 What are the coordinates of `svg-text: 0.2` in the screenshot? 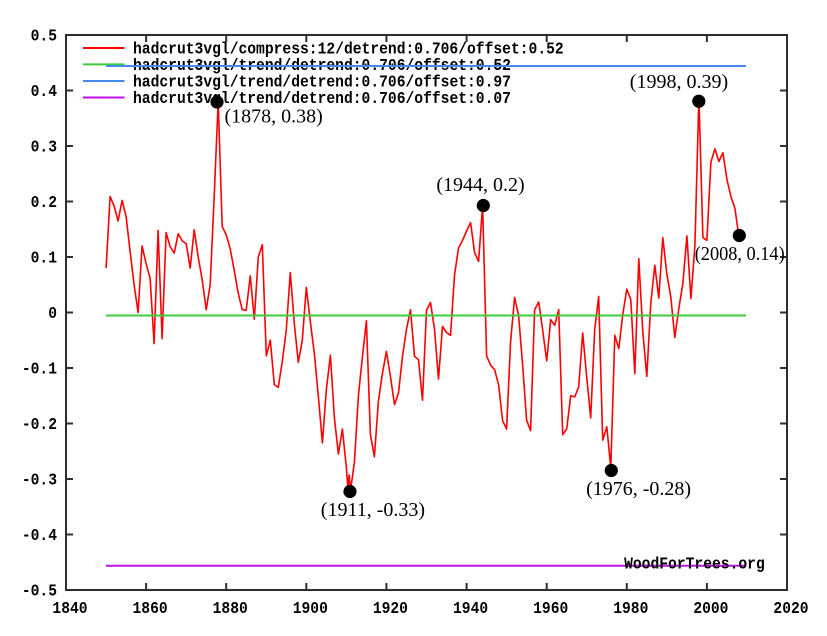 It's located at (44, 203).